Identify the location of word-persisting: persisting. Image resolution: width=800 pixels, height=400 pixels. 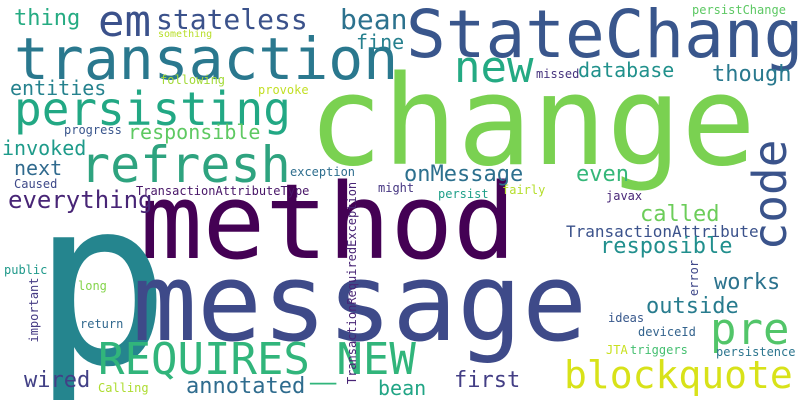
(152, 109).